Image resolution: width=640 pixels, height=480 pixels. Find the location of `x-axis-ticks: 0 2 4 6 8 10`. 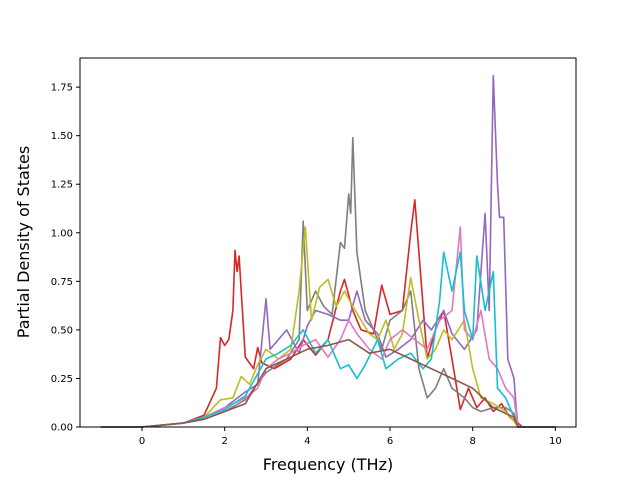

x-axis-ticks: 0 2 4 6 8 10 is located at coordinates (350, 437).